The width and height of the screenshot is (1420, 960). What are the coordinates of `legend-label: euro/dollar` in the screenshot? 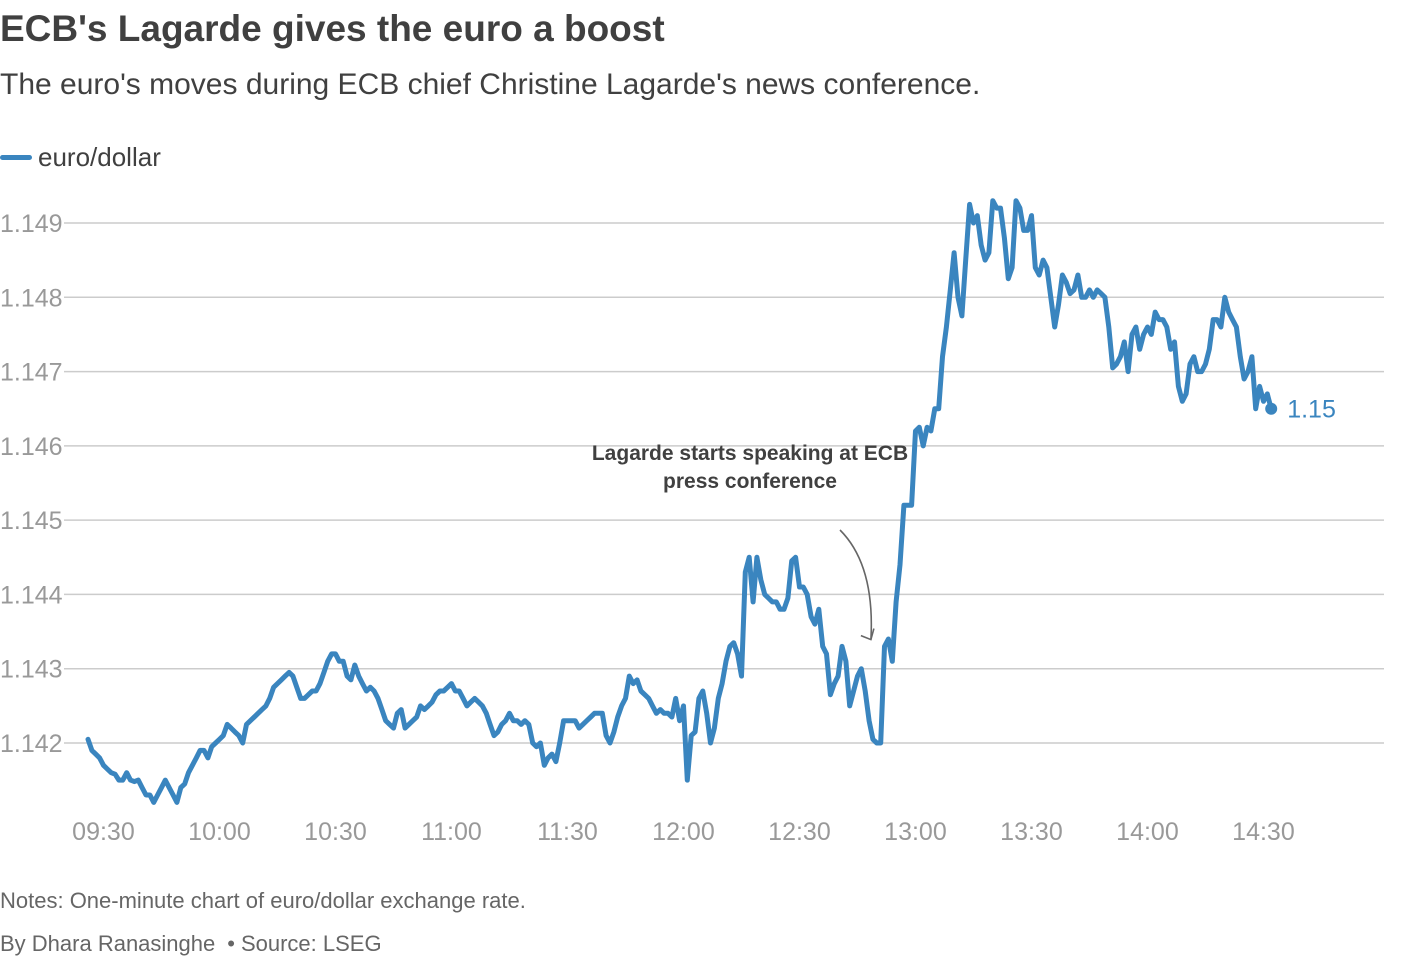 It's located at (99, 157).